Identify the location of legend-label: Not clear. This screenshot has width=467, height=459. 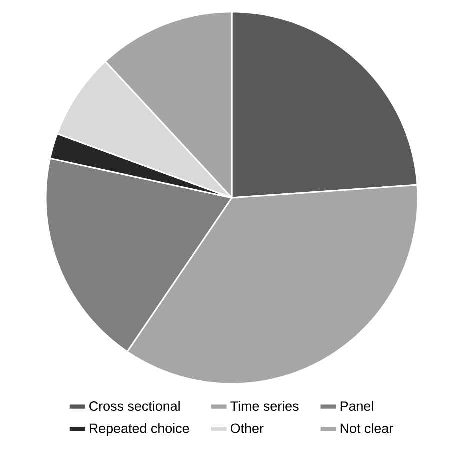
(367, 428).